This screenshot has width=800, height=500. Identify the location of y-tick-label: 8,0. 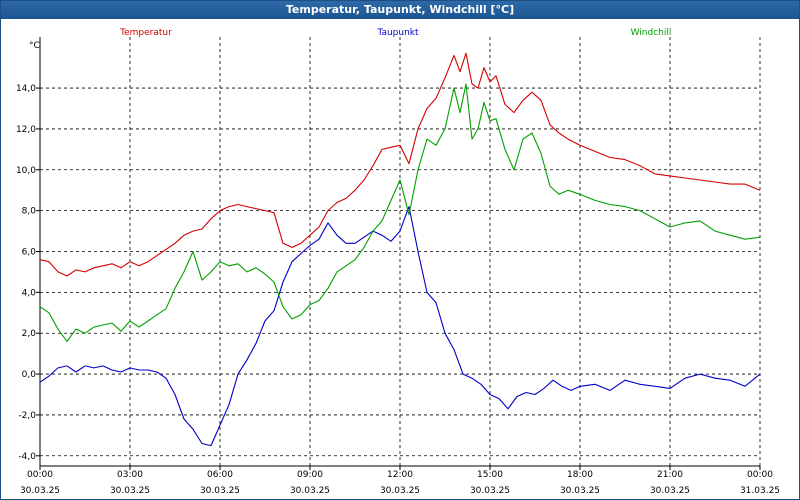
(29, 212).